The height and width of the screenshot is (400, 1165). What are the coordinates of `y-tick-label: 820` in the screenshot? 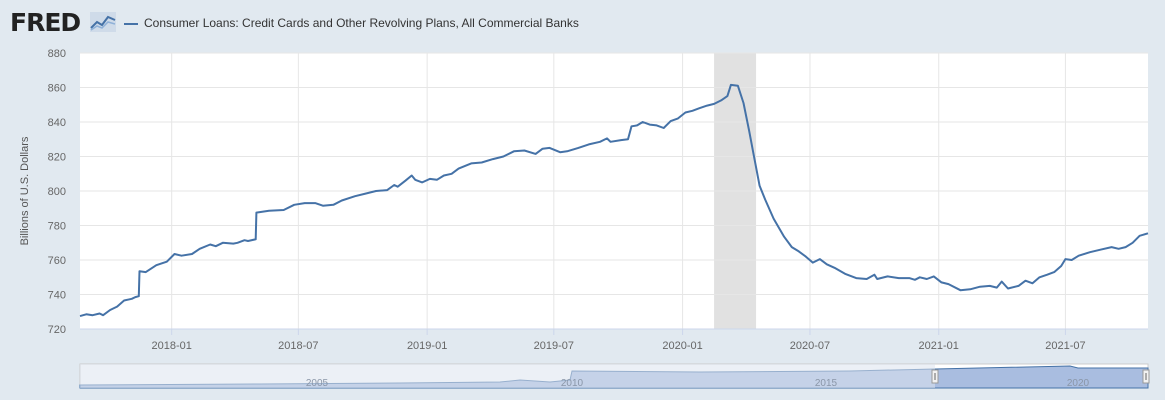 It's located at (57, 158).